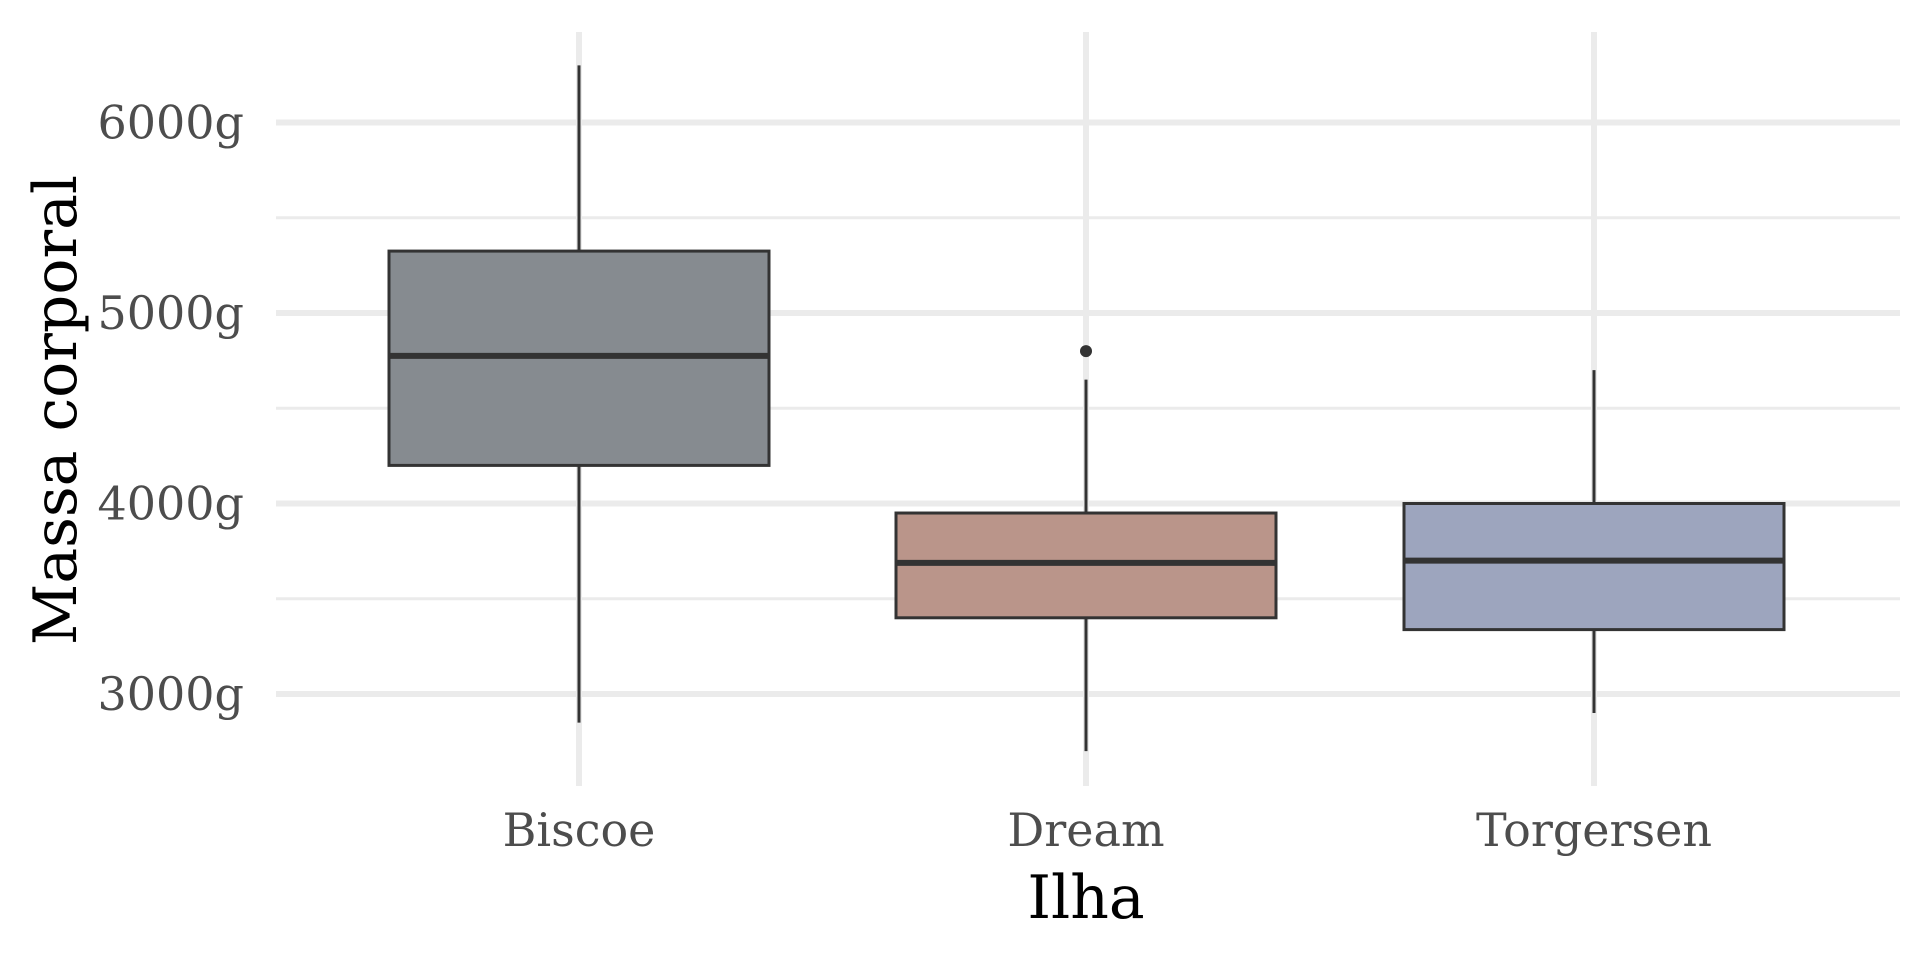 The width and height of the screenshot is (1920, 960). What do you see at coordinates (1594, 567) in the screenshot?
I see `box-iqr` at bounding box center [1594, 567].